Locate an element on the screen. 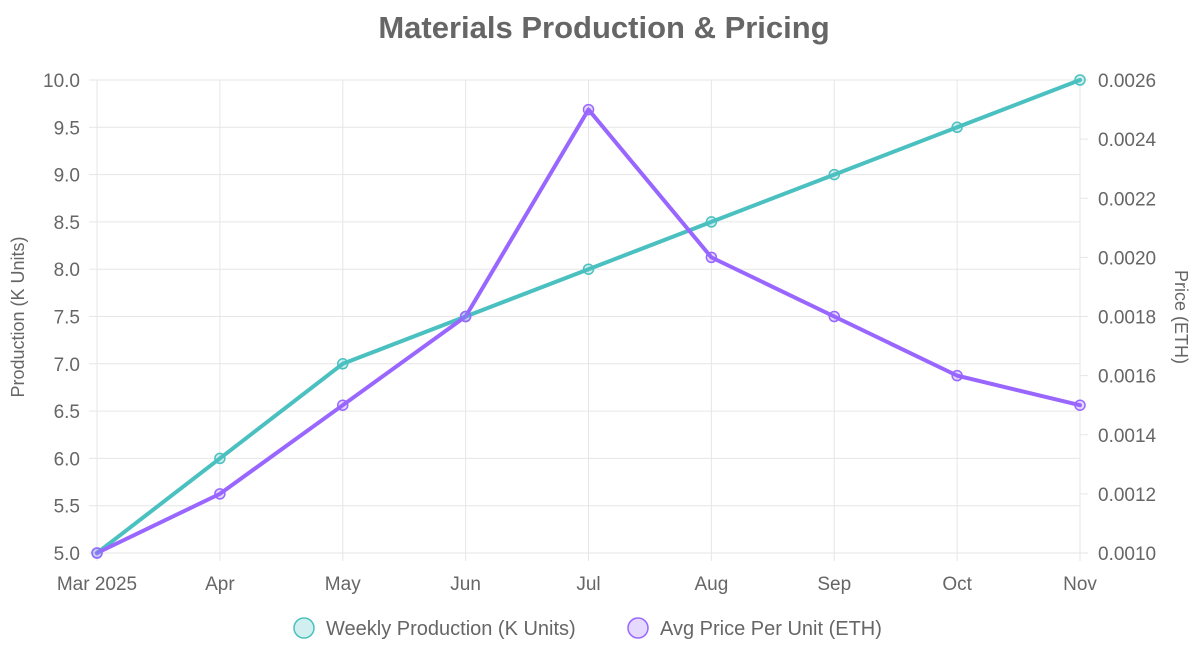 The image size is (1200, 656). left-axis-title: Production (K Units) is located at coordinates (18, 316).